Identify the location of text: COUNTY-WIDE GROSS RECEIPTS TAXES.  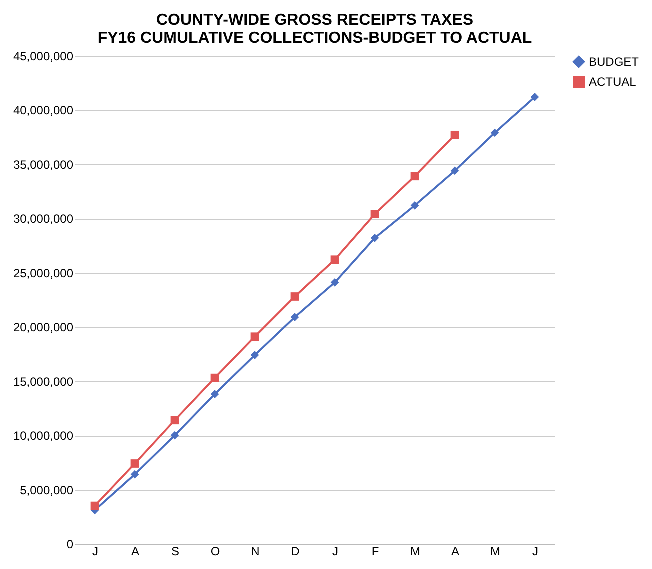
(315, 20).